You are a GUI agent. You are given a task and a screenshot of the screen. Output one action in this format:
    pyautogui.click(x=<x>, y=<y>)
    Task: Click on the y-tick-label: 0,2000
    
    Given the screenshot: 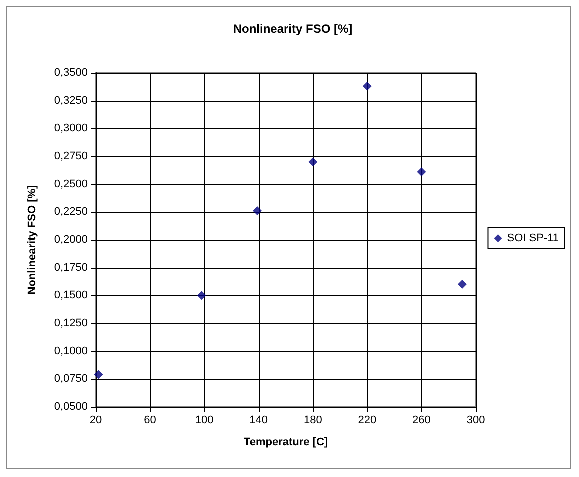 What is the action you would take?
    pyautogui.click(x=71, y=240)
    